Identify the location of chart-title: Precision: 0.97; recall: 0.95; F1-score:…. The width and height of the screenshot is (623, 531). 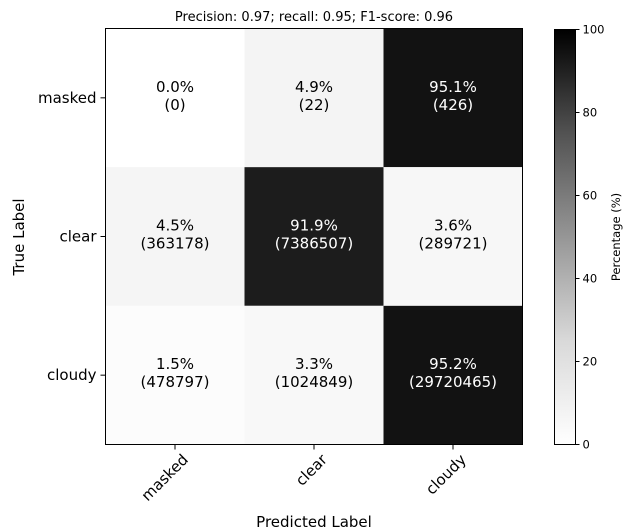
(314, 17).